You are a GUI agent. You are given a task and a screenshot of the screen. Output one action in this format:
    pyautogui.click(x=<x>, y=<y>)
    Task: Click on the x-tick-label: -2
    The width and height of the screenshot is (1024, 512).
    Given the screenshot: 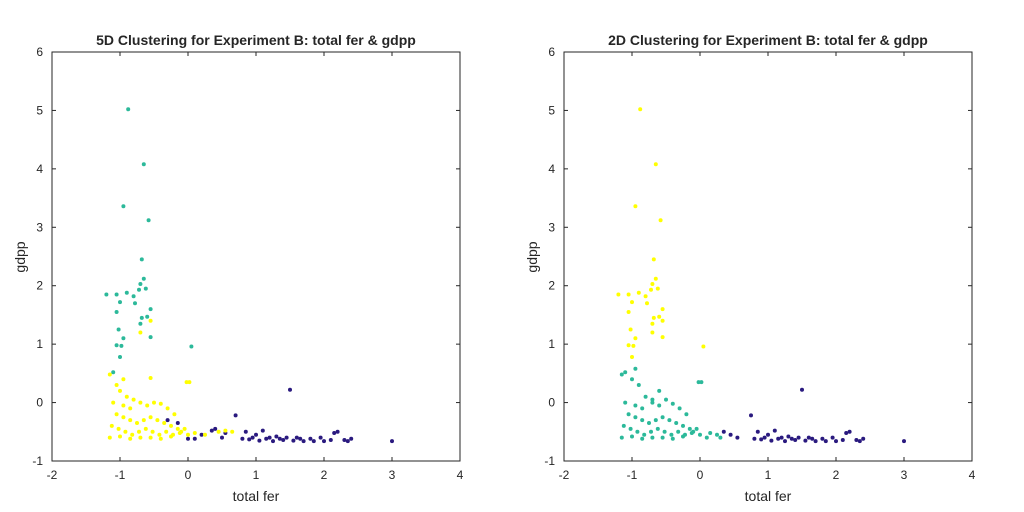 What is the action you would take?
    pyautogui.click(x=52, y=475)
    